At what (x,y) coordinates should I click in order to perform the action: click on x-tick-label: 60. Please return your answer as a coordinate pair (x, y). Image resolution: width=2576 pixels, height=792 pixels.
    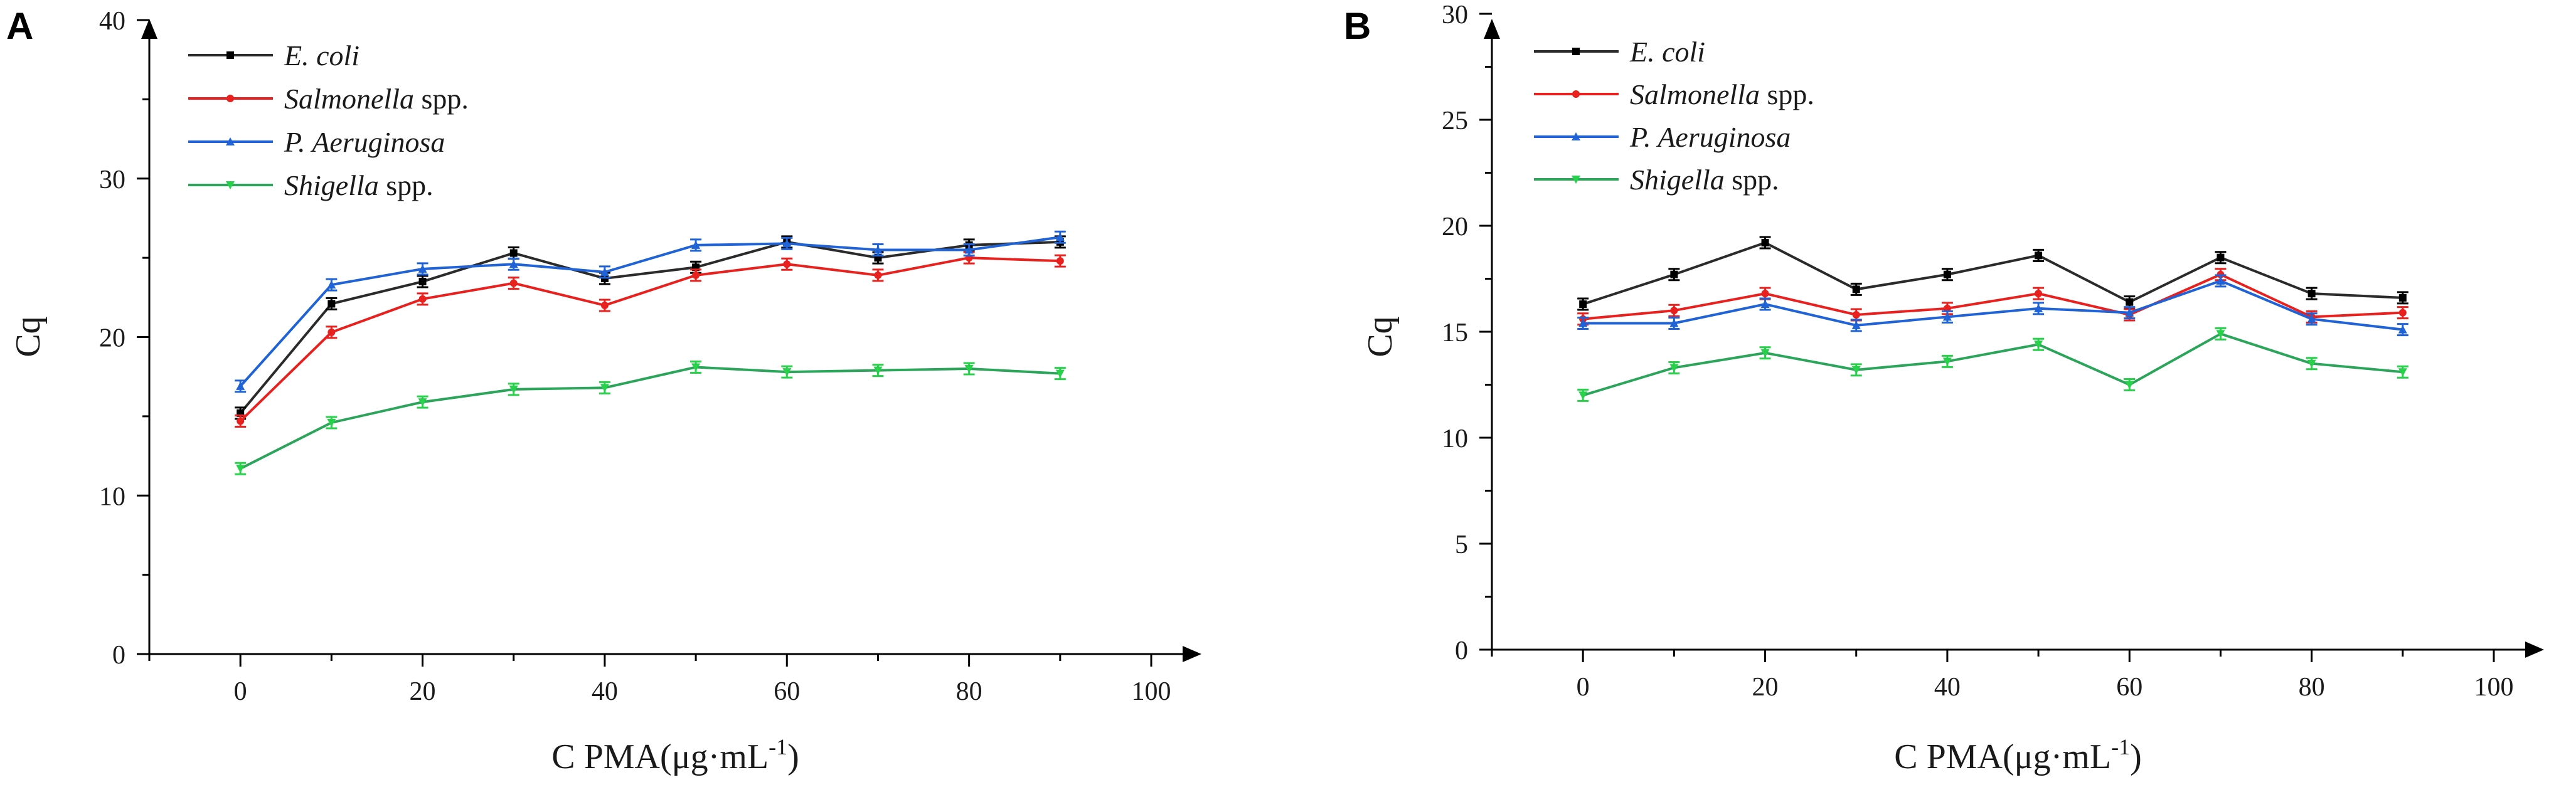
    Looking at the image, I should click on (787, 691).